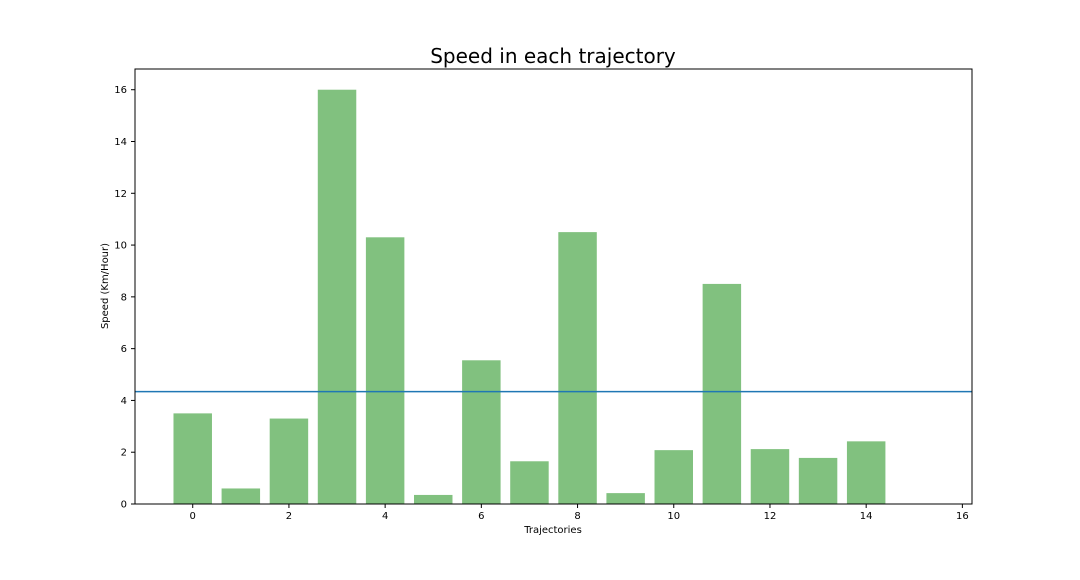 This screenshot has width=1080, height=580. I want to click on x-tick-label: 6, so click(481, 516).